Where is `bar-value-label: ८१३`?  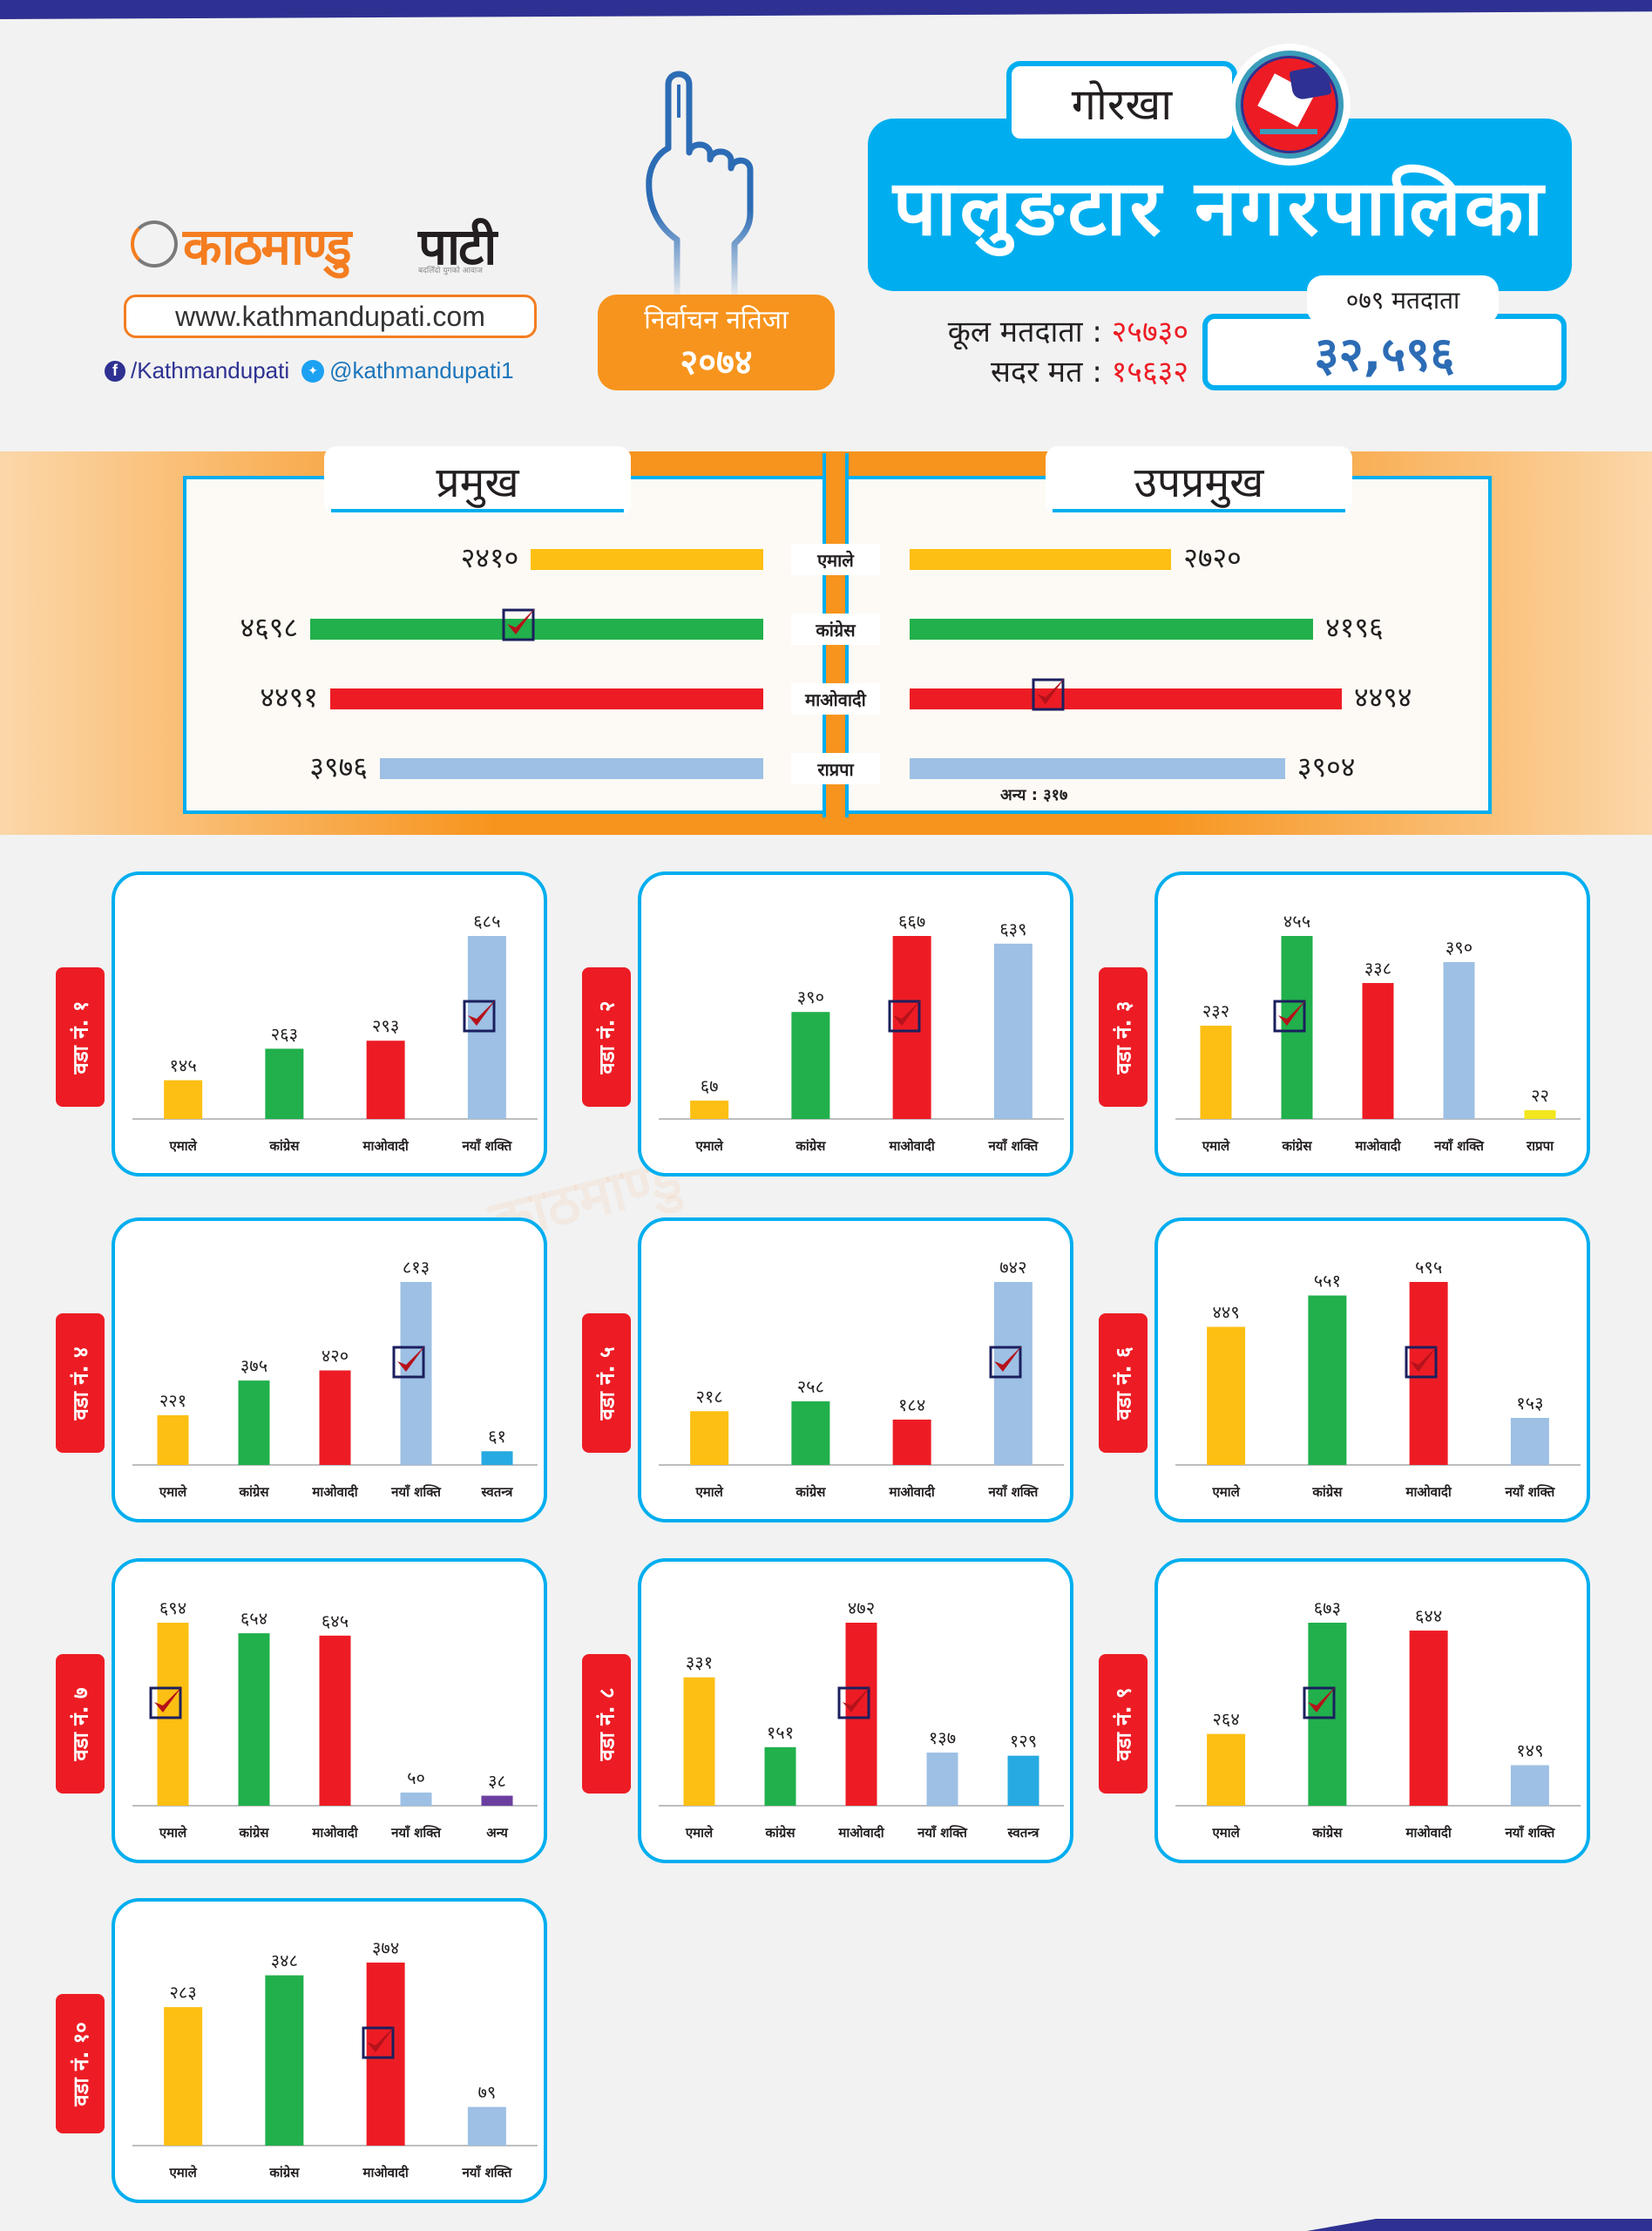
bar-value-label: ८१३ is located at coordinates (416, 1267).